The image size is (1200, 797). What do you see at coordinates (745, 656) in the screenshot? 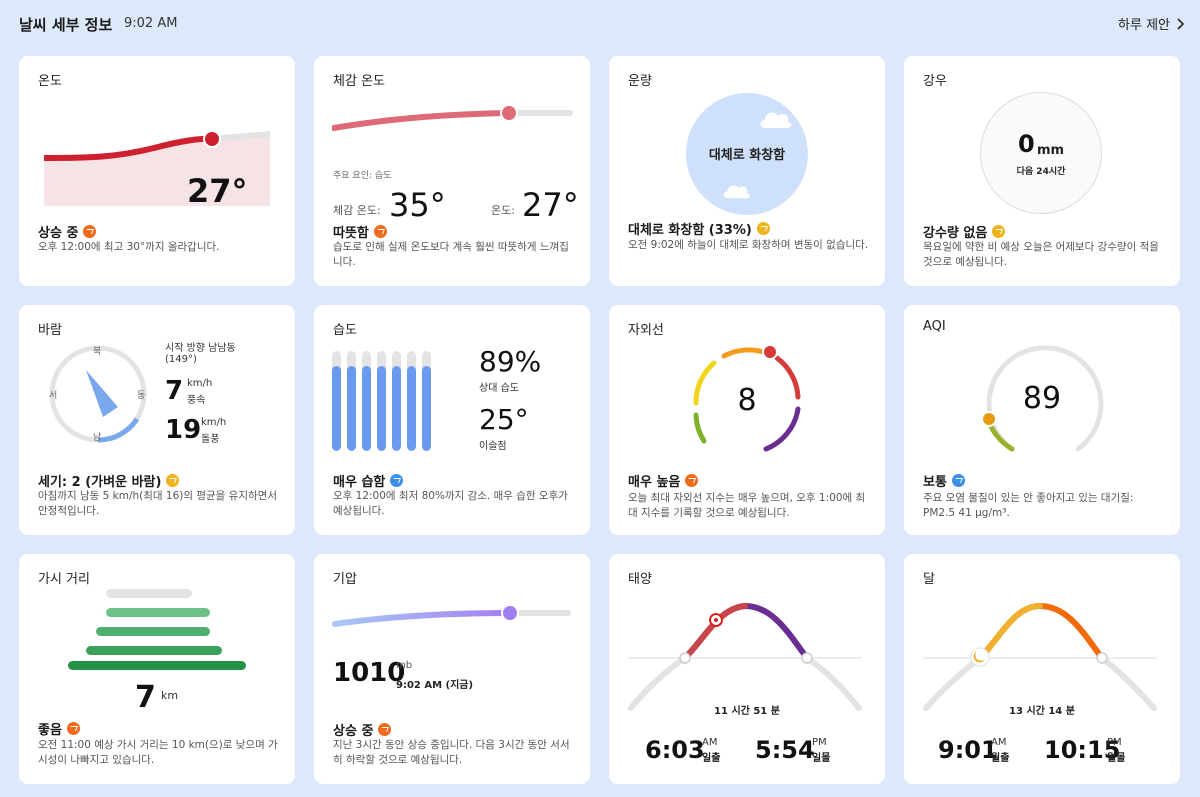
I see `sun-arc` at bounding box center [745, 656].